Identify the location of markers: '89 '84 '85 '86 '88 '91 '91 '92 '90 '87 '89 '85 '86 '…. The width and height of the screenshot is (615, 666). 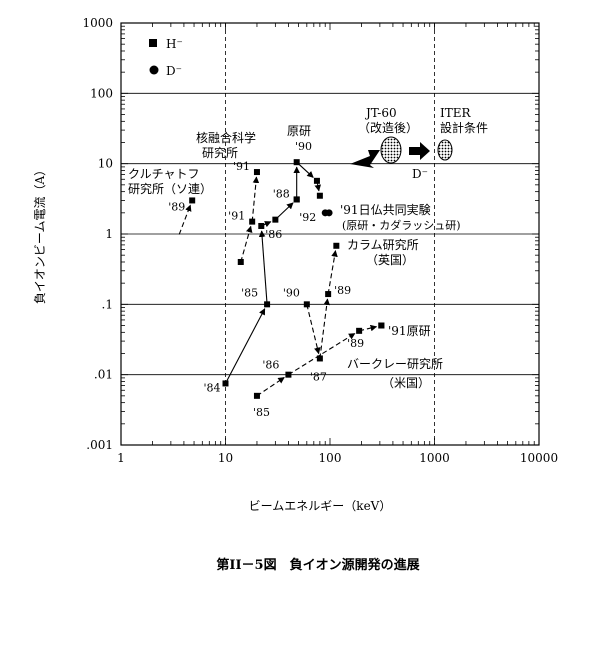
(276, 289).